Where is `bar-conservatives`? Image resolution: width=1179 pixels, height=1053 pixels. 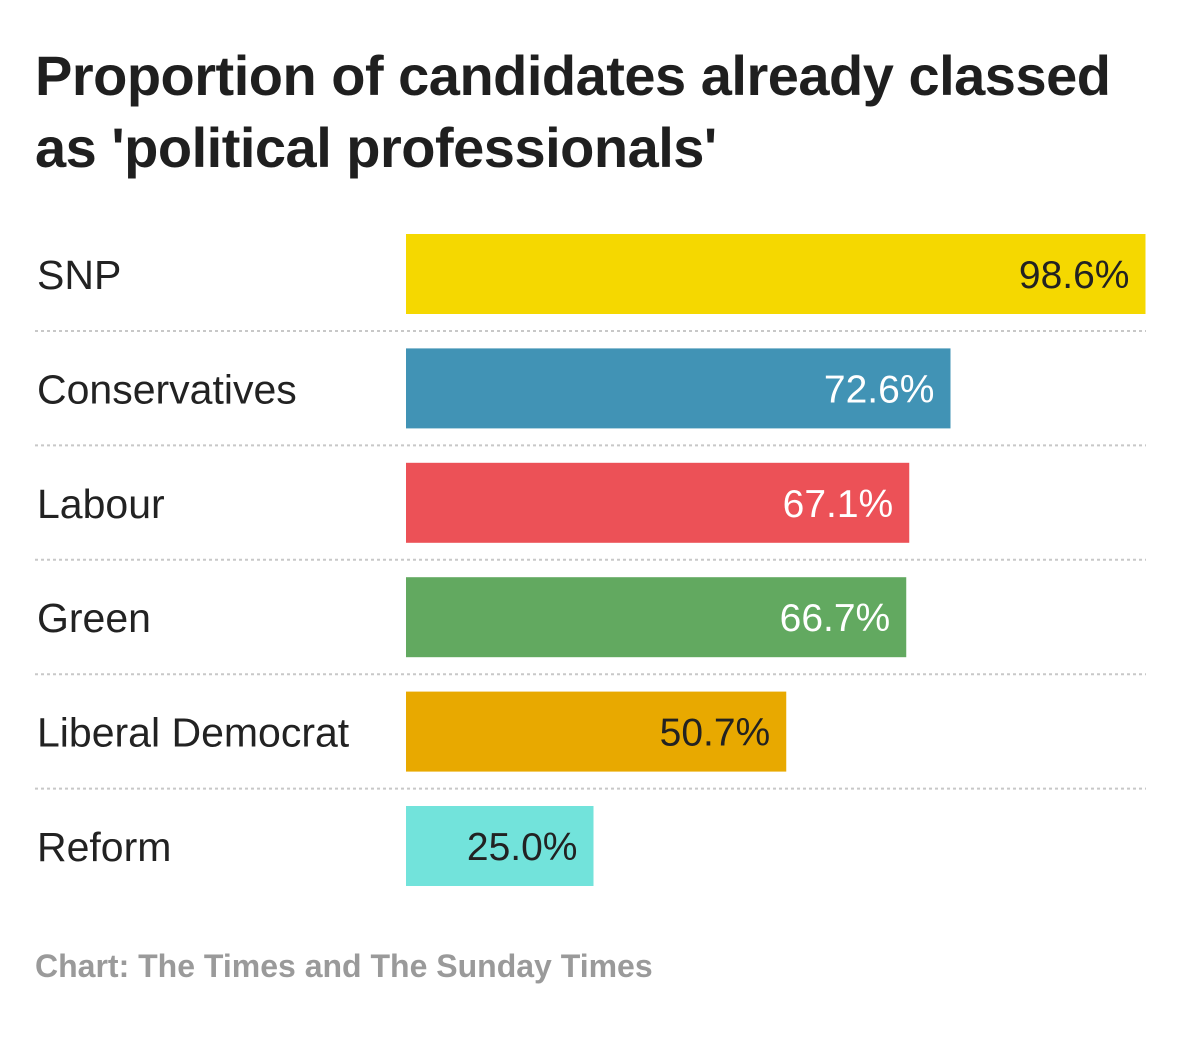
bar-conservatives is located at coordinates (678, 388).